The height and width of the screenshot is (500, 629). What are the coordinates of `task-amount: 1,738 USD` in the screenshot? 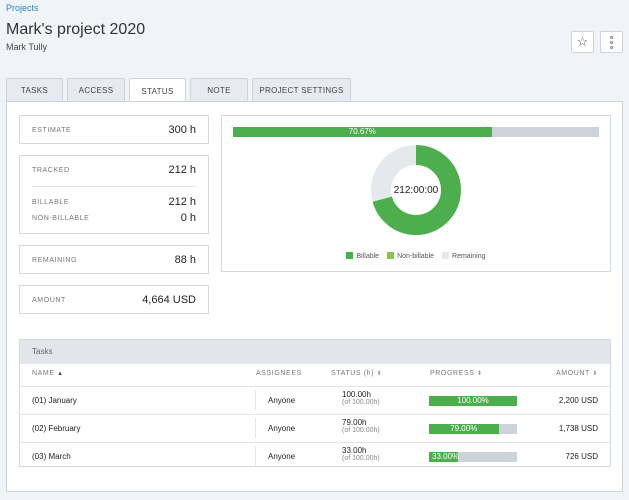 It's located at (578, 428).